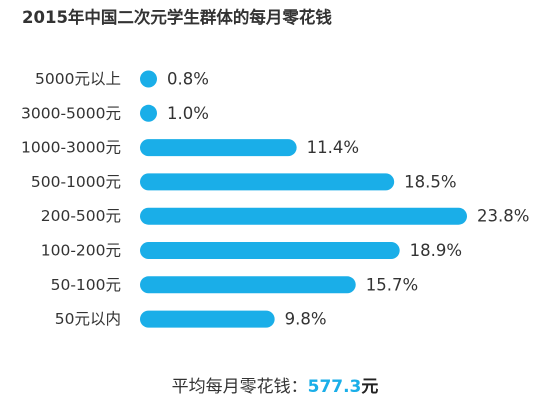 The image size is (550, 413). What do you see at coordinates (71, 148) in the screenshot?
I see `category-label: 1000-3000元` at bounding box center [71, 148].